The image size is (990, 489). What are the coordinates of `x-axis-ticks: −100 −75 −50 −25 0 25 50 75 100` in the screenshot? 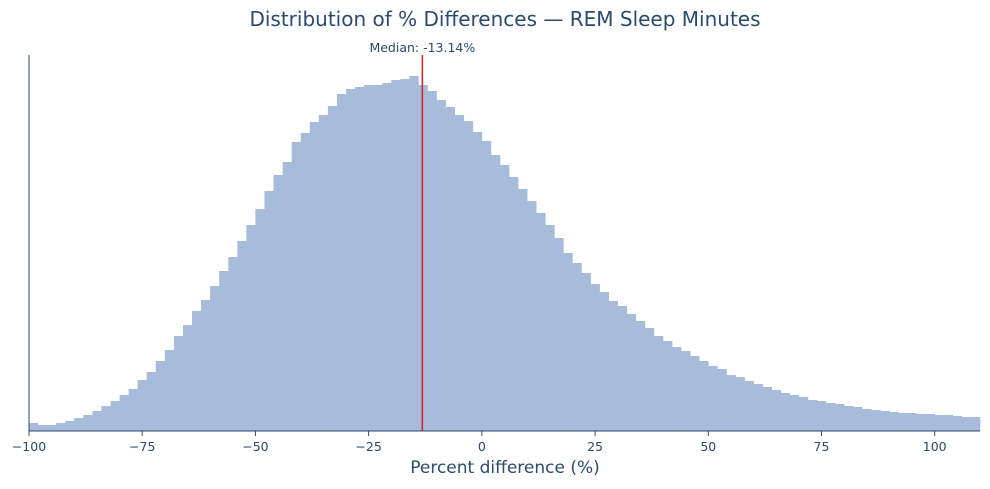 It's located at (479, 442).